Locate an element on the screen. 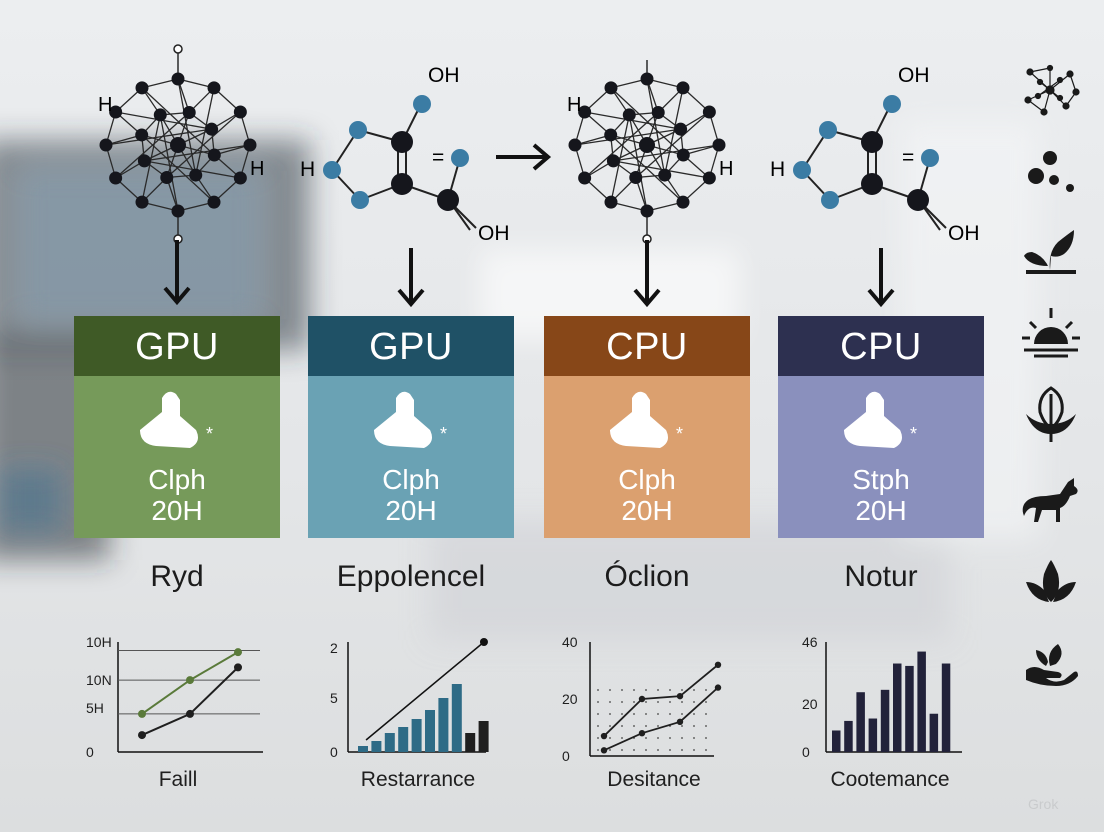 Image resolution: width=1104 pixels, height=832 pixels. card-header: CPU is located at coordinates (647, 346).